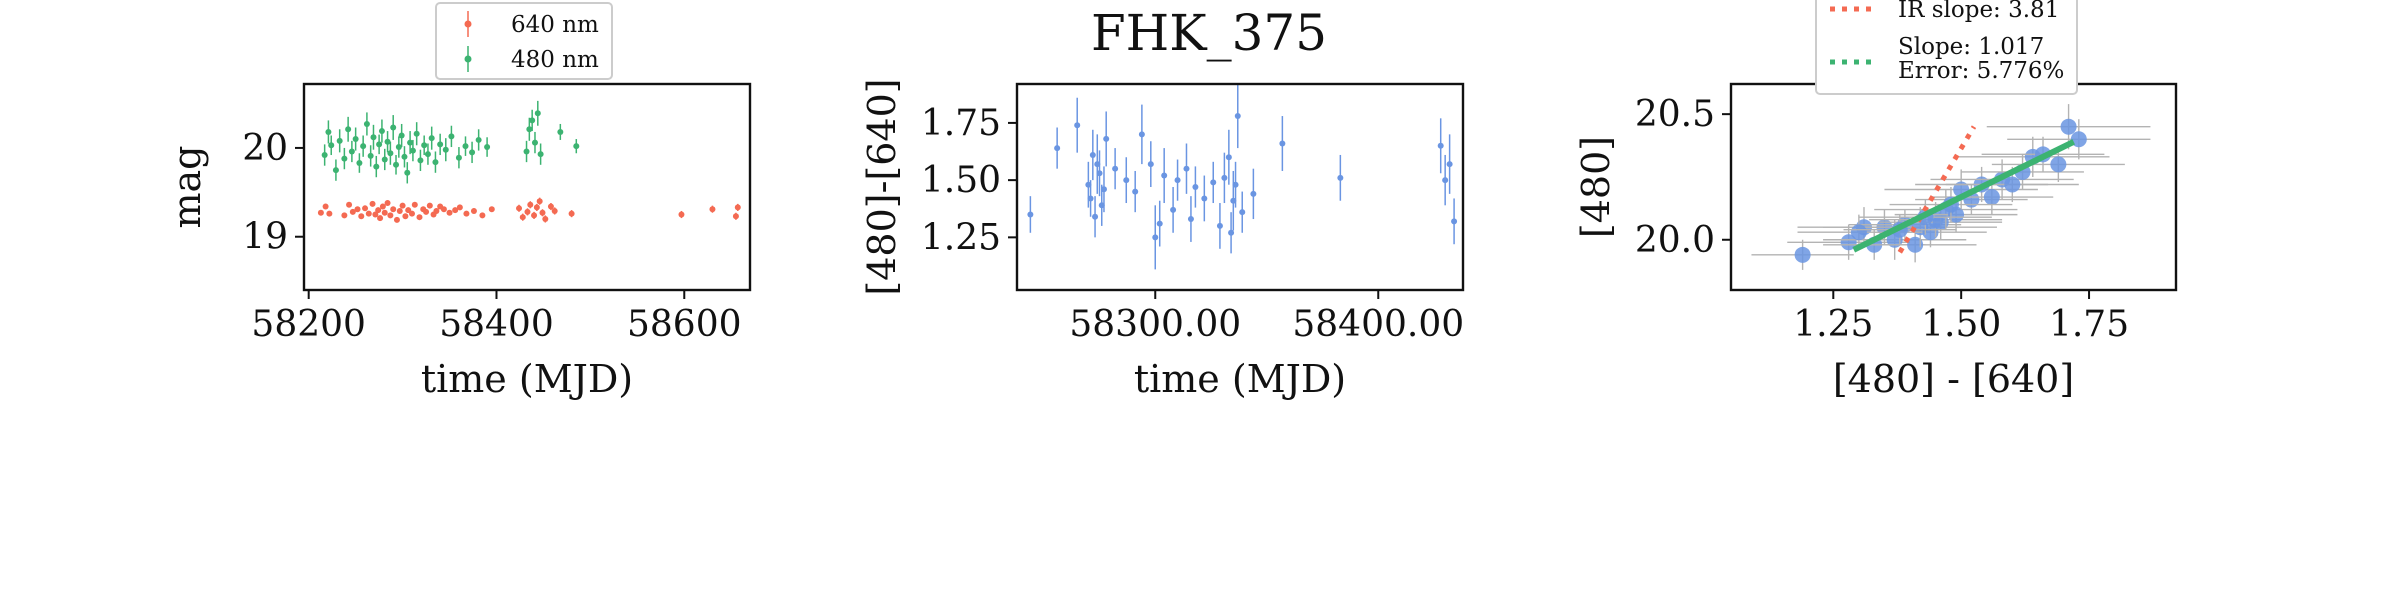  Describe the element at coordinates (1964, 196) in the screenshot. I see `cmd-fit-slope-line` at that location.